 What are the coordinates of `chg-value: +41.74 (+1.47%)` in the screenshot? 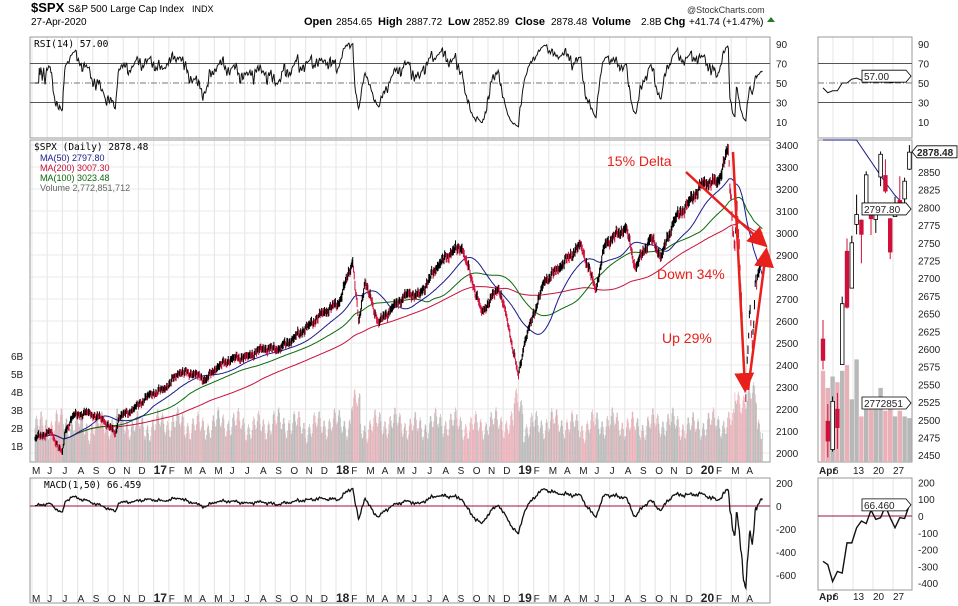 It's located at (726, 22).